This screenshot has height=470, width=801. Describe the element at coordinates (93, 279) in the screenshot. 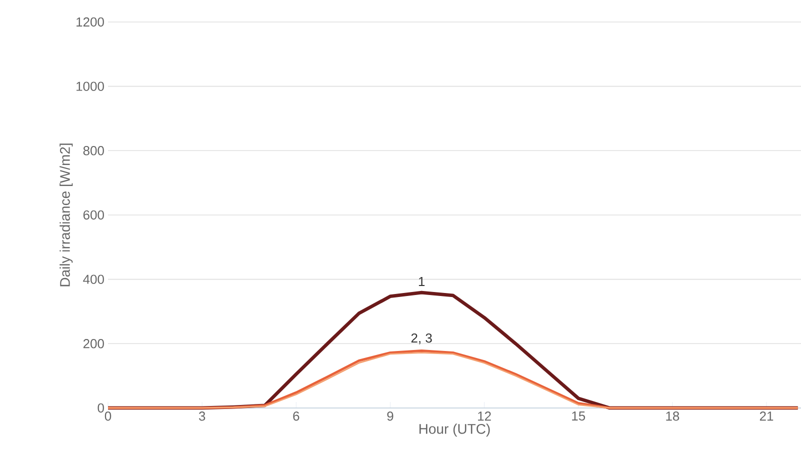

I see `y-tick-label: 400` at that location.